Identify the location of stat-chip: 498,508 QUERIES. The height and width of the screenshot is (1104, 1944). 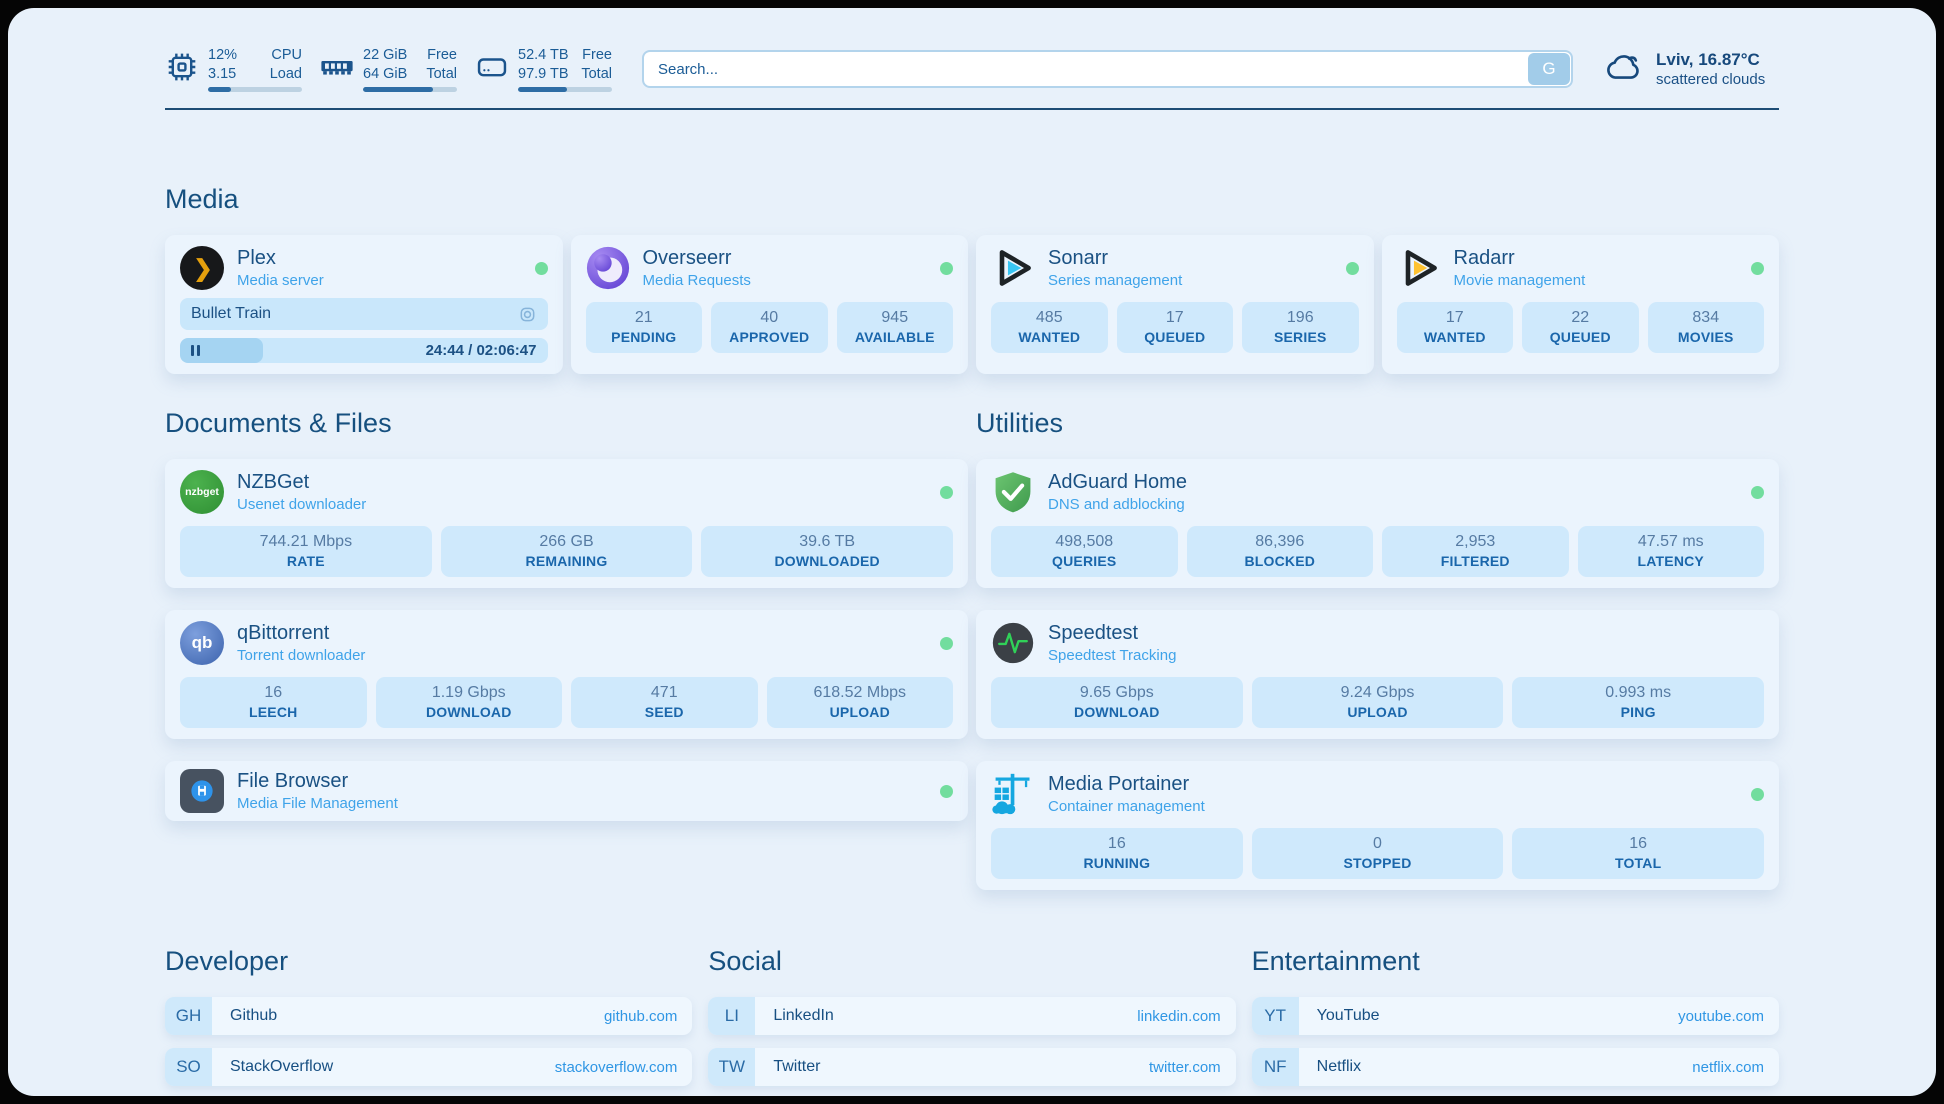
(1084, 551).